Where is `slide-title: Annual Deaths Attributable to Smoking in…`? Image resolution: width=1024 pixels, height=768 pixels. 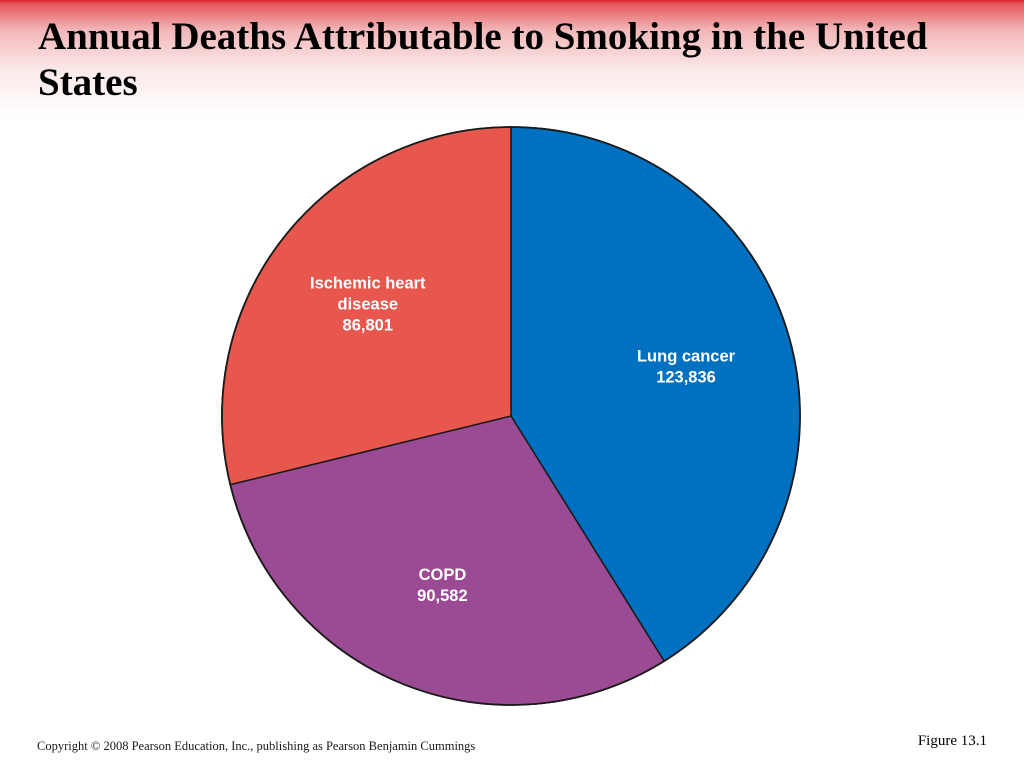 slide-title: Annual Deaths Attributable to Smoking in… is located at coordinates (483, 59).